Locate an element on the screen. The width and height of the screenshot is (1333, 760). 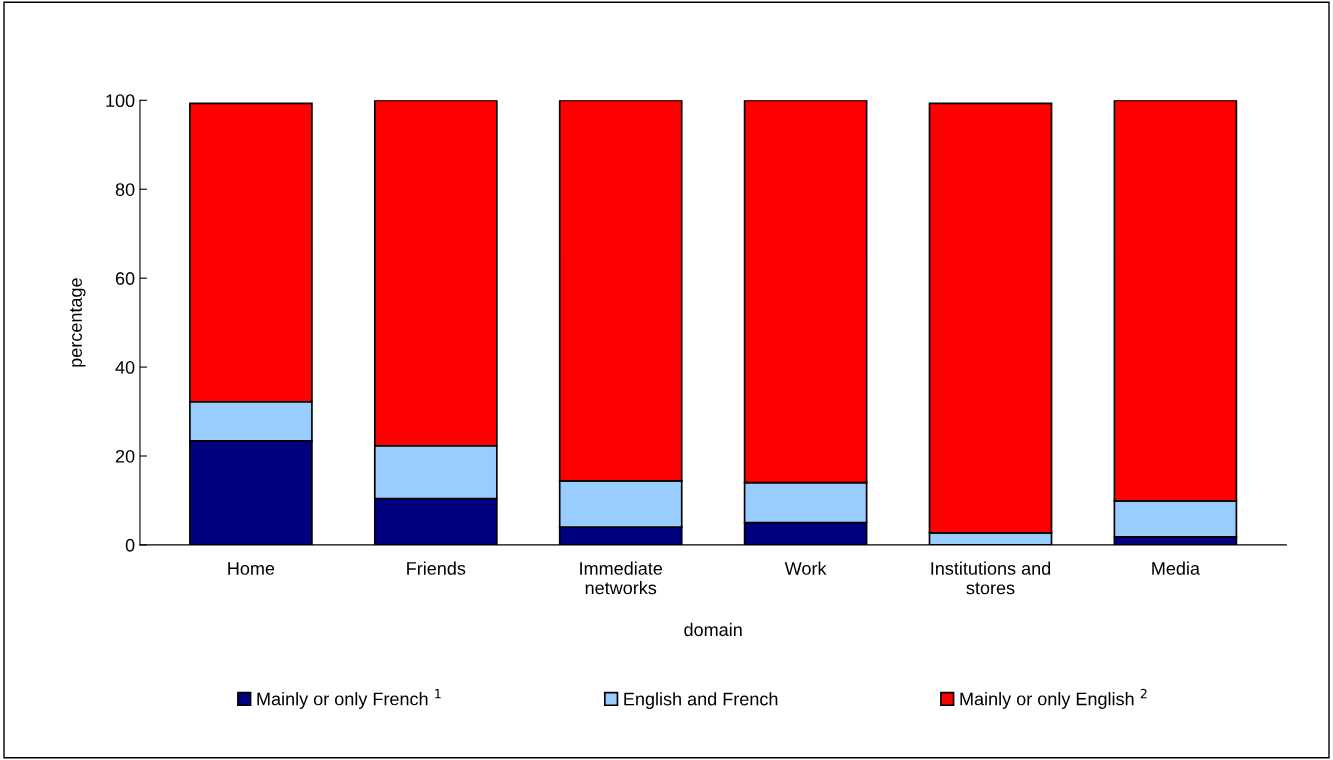
x-tick-label: Work is located at coordinates (805, 568).